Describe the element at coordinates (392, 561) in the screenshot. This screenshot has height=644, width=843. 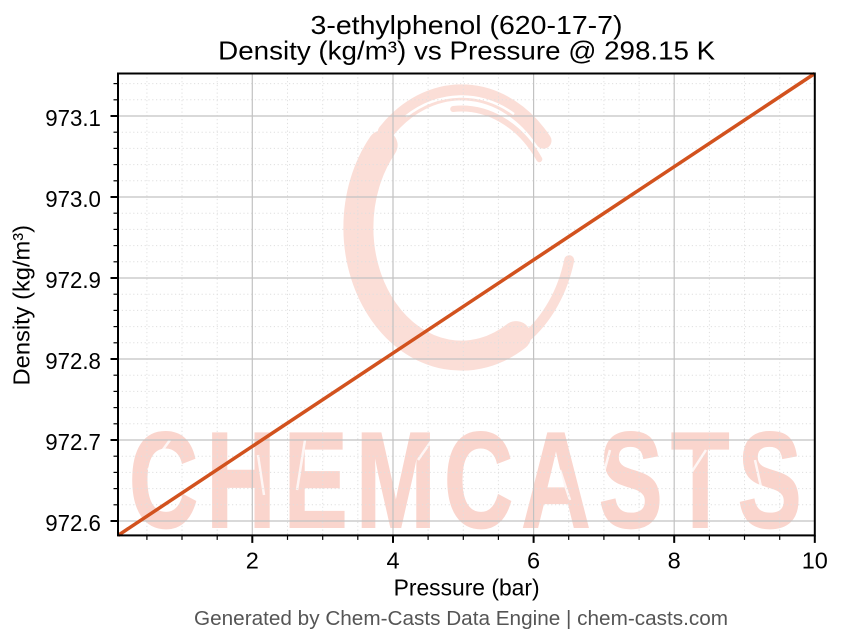
I see `svg-text: 4` at that location.